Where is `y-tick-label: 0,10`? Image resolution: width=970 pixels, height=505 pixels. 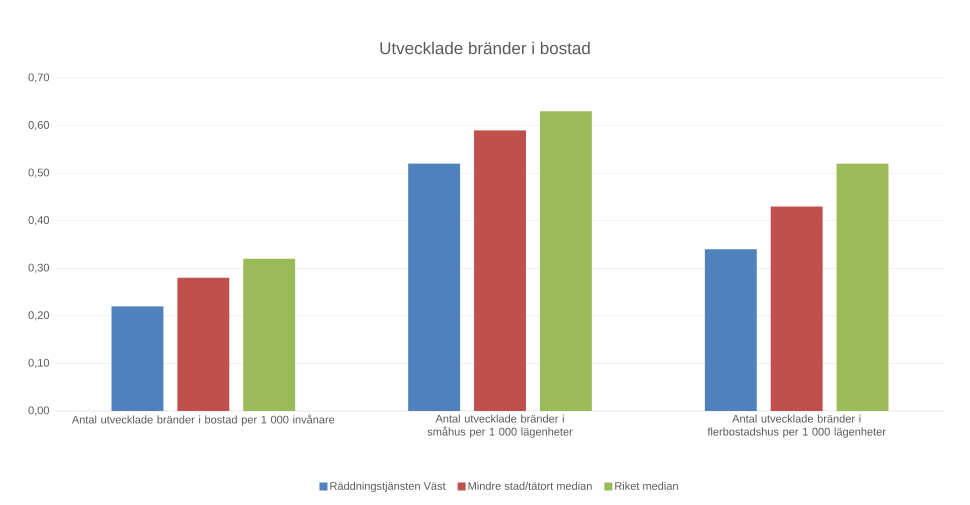
y-tick-label: 0,10 is located at coordinates (39, 363).